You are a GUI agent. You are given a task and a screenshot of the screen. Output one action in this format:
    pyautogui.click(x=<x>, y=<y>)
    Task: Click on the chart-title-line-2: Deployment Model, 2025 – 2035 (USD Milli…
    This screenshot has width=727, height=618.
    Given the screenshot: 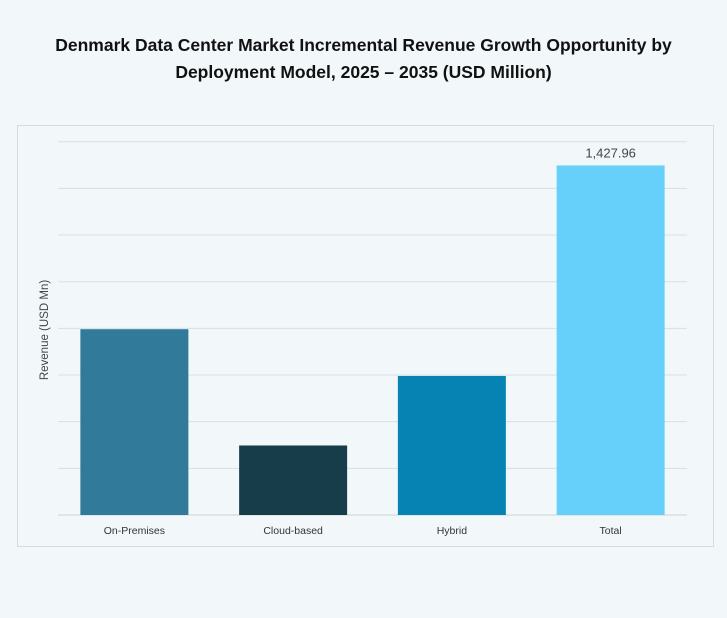 What is the action you would take?
    pyautogui.click(x=363, y=72)
    